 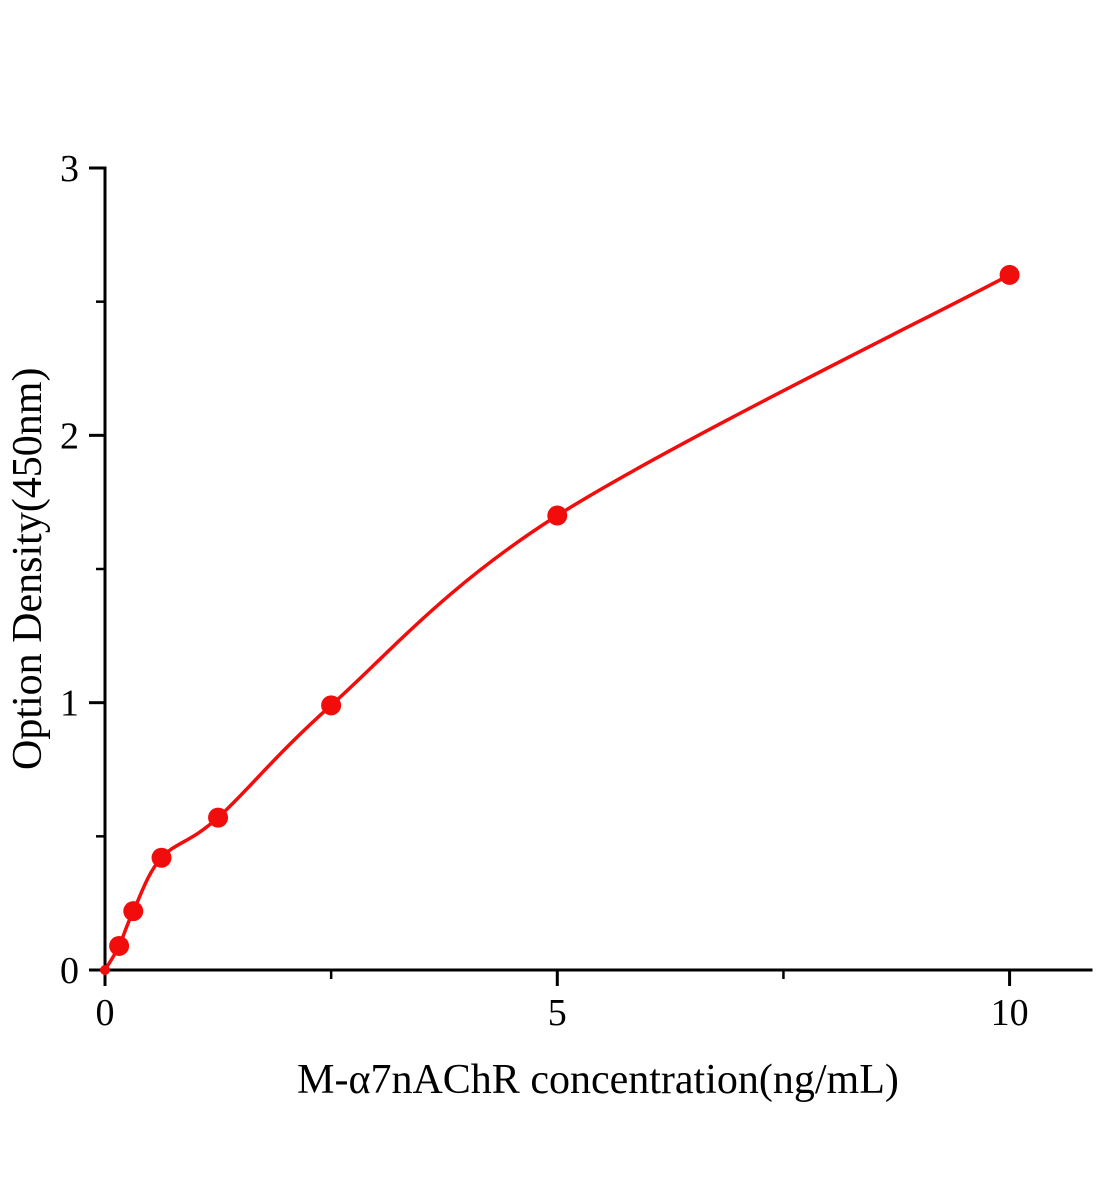 I want to click on y-tick-label: 3, so click(x=69, y=169).